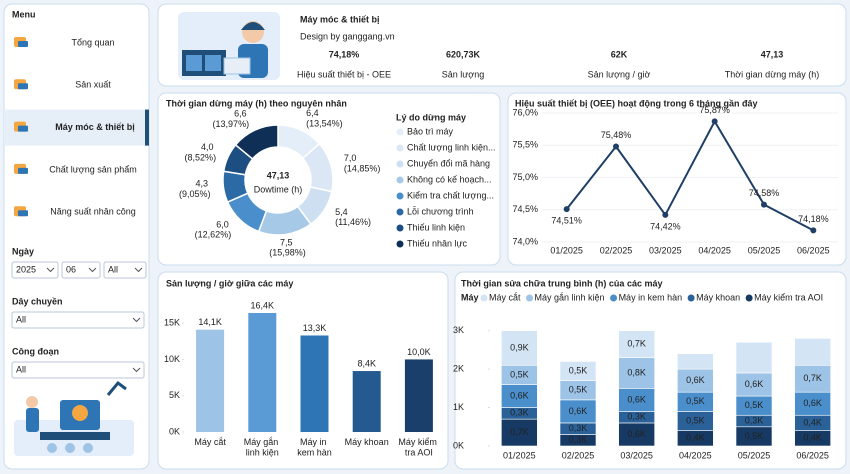 The height and width of the screenshot is (474, 850). Describe the element at coordinates (92, 42) in the screenshot. I see `menu-item: Tổng quan` at that location.